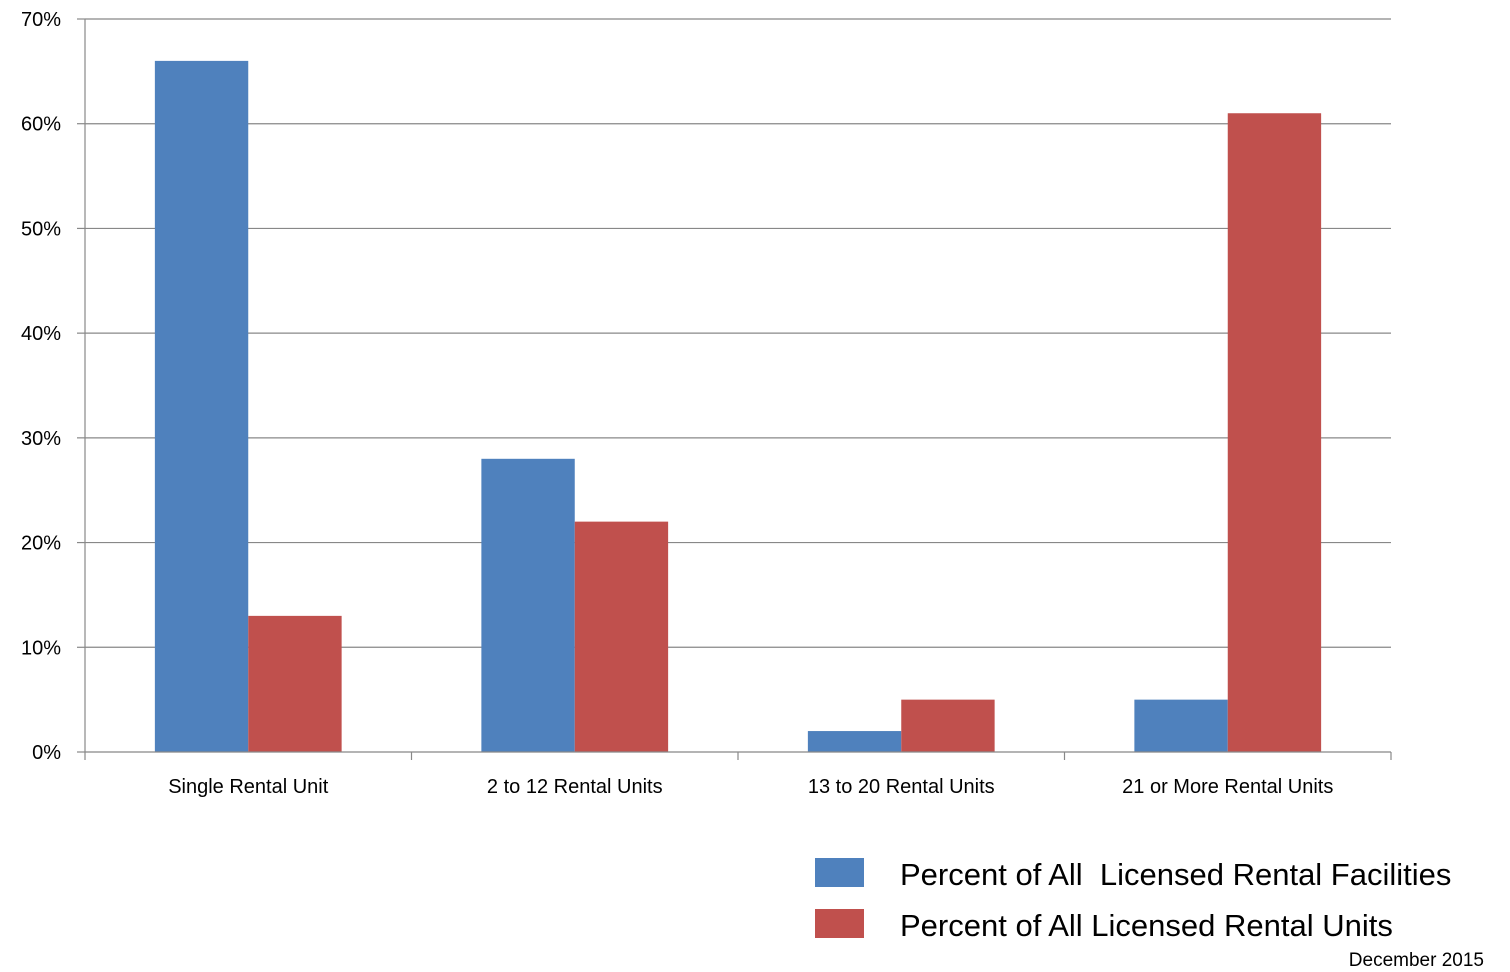 This screenshot has width=1510, height=972. What do you see at coordinates (41, 439) in the screenshot?
I see `y-tick-label: 30%` at bounding box center [41, 439].